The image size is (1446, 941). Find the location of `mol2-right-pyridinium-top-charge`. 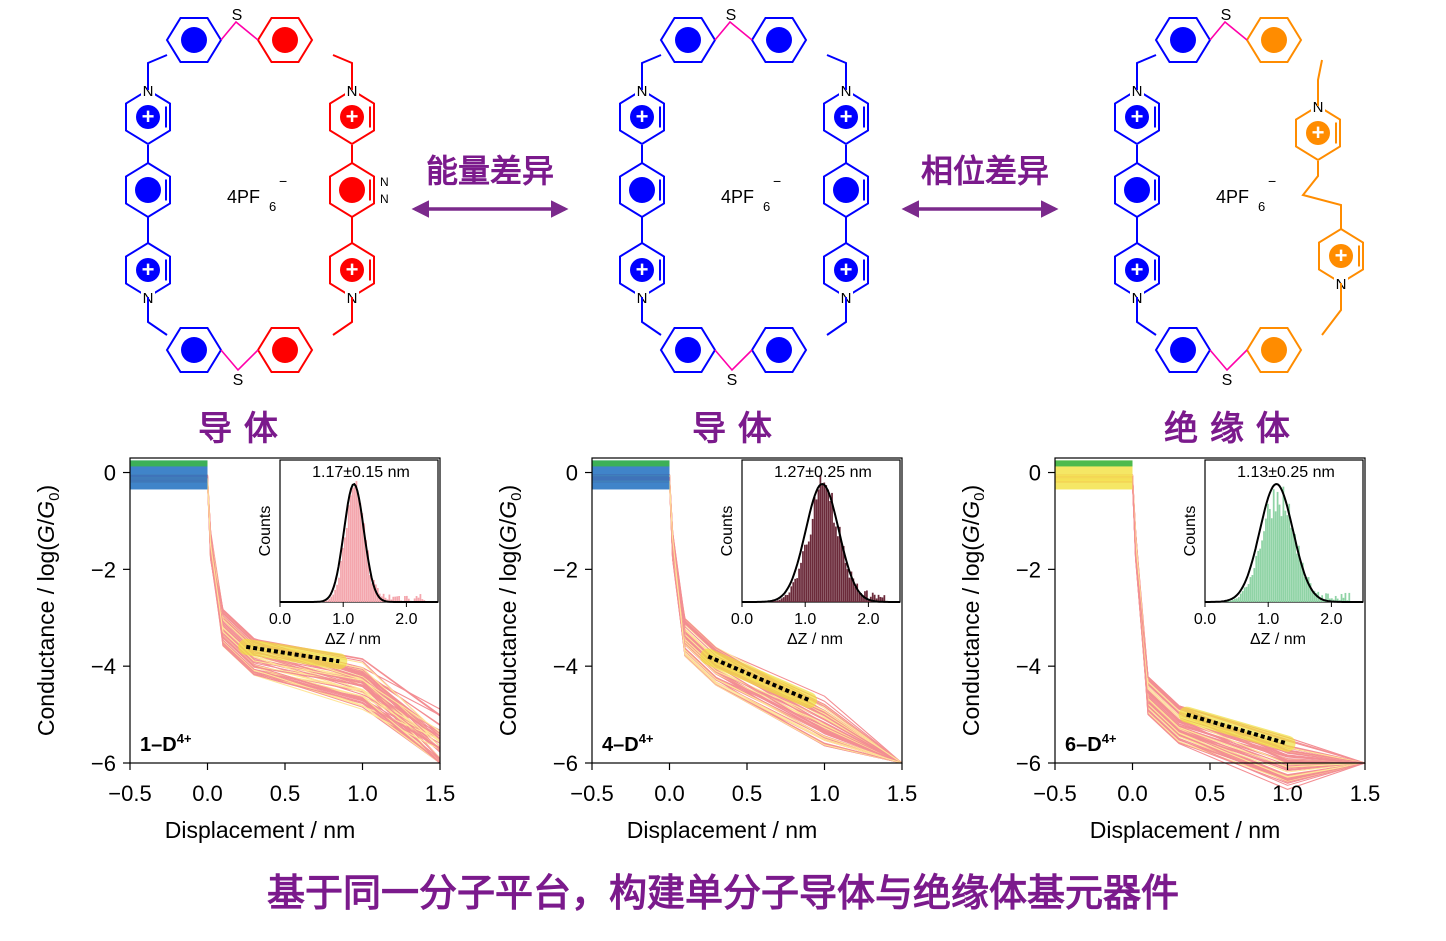

mol2-right-pyridinium-top-charge is located at coordinates (846, 117).